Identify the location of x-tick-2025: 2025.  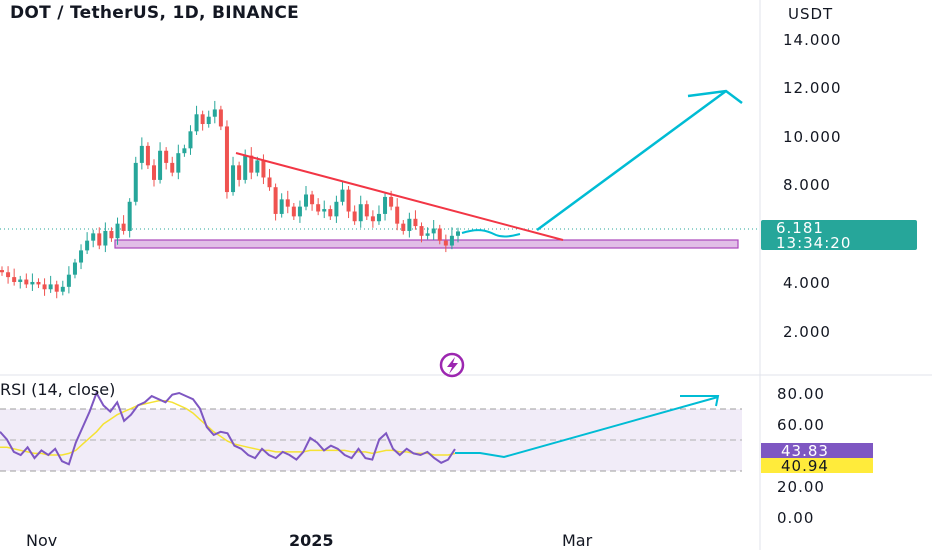
(311, 540).